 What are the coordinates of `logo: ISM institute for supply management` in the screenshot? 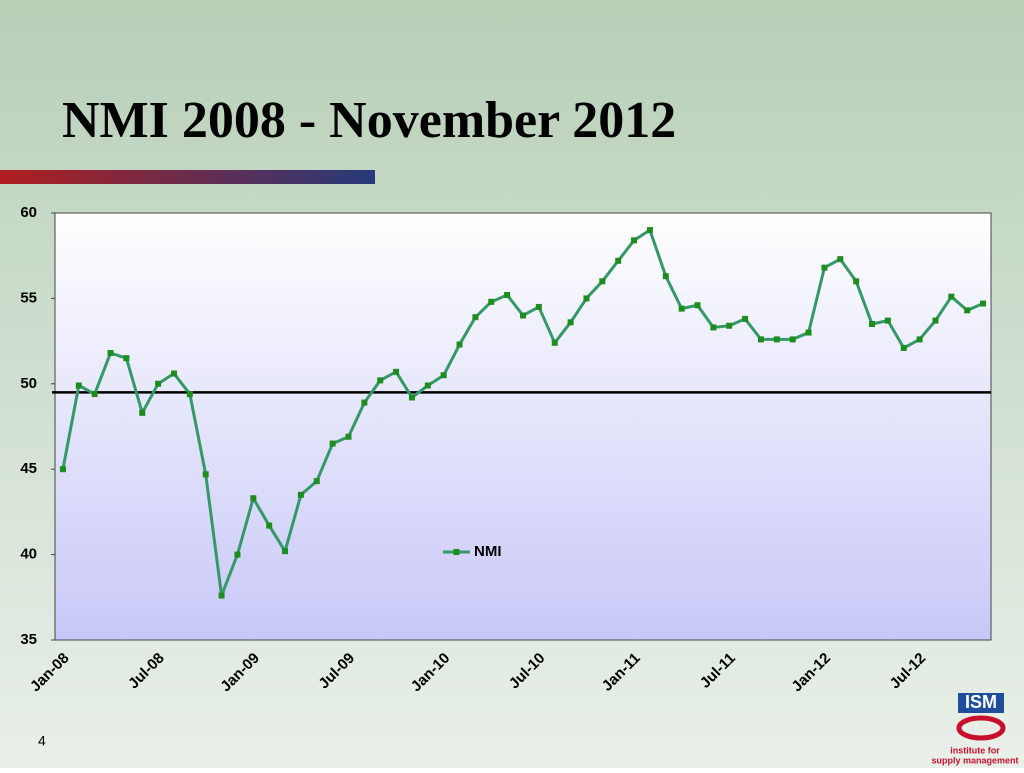 It's located at (974, 729).